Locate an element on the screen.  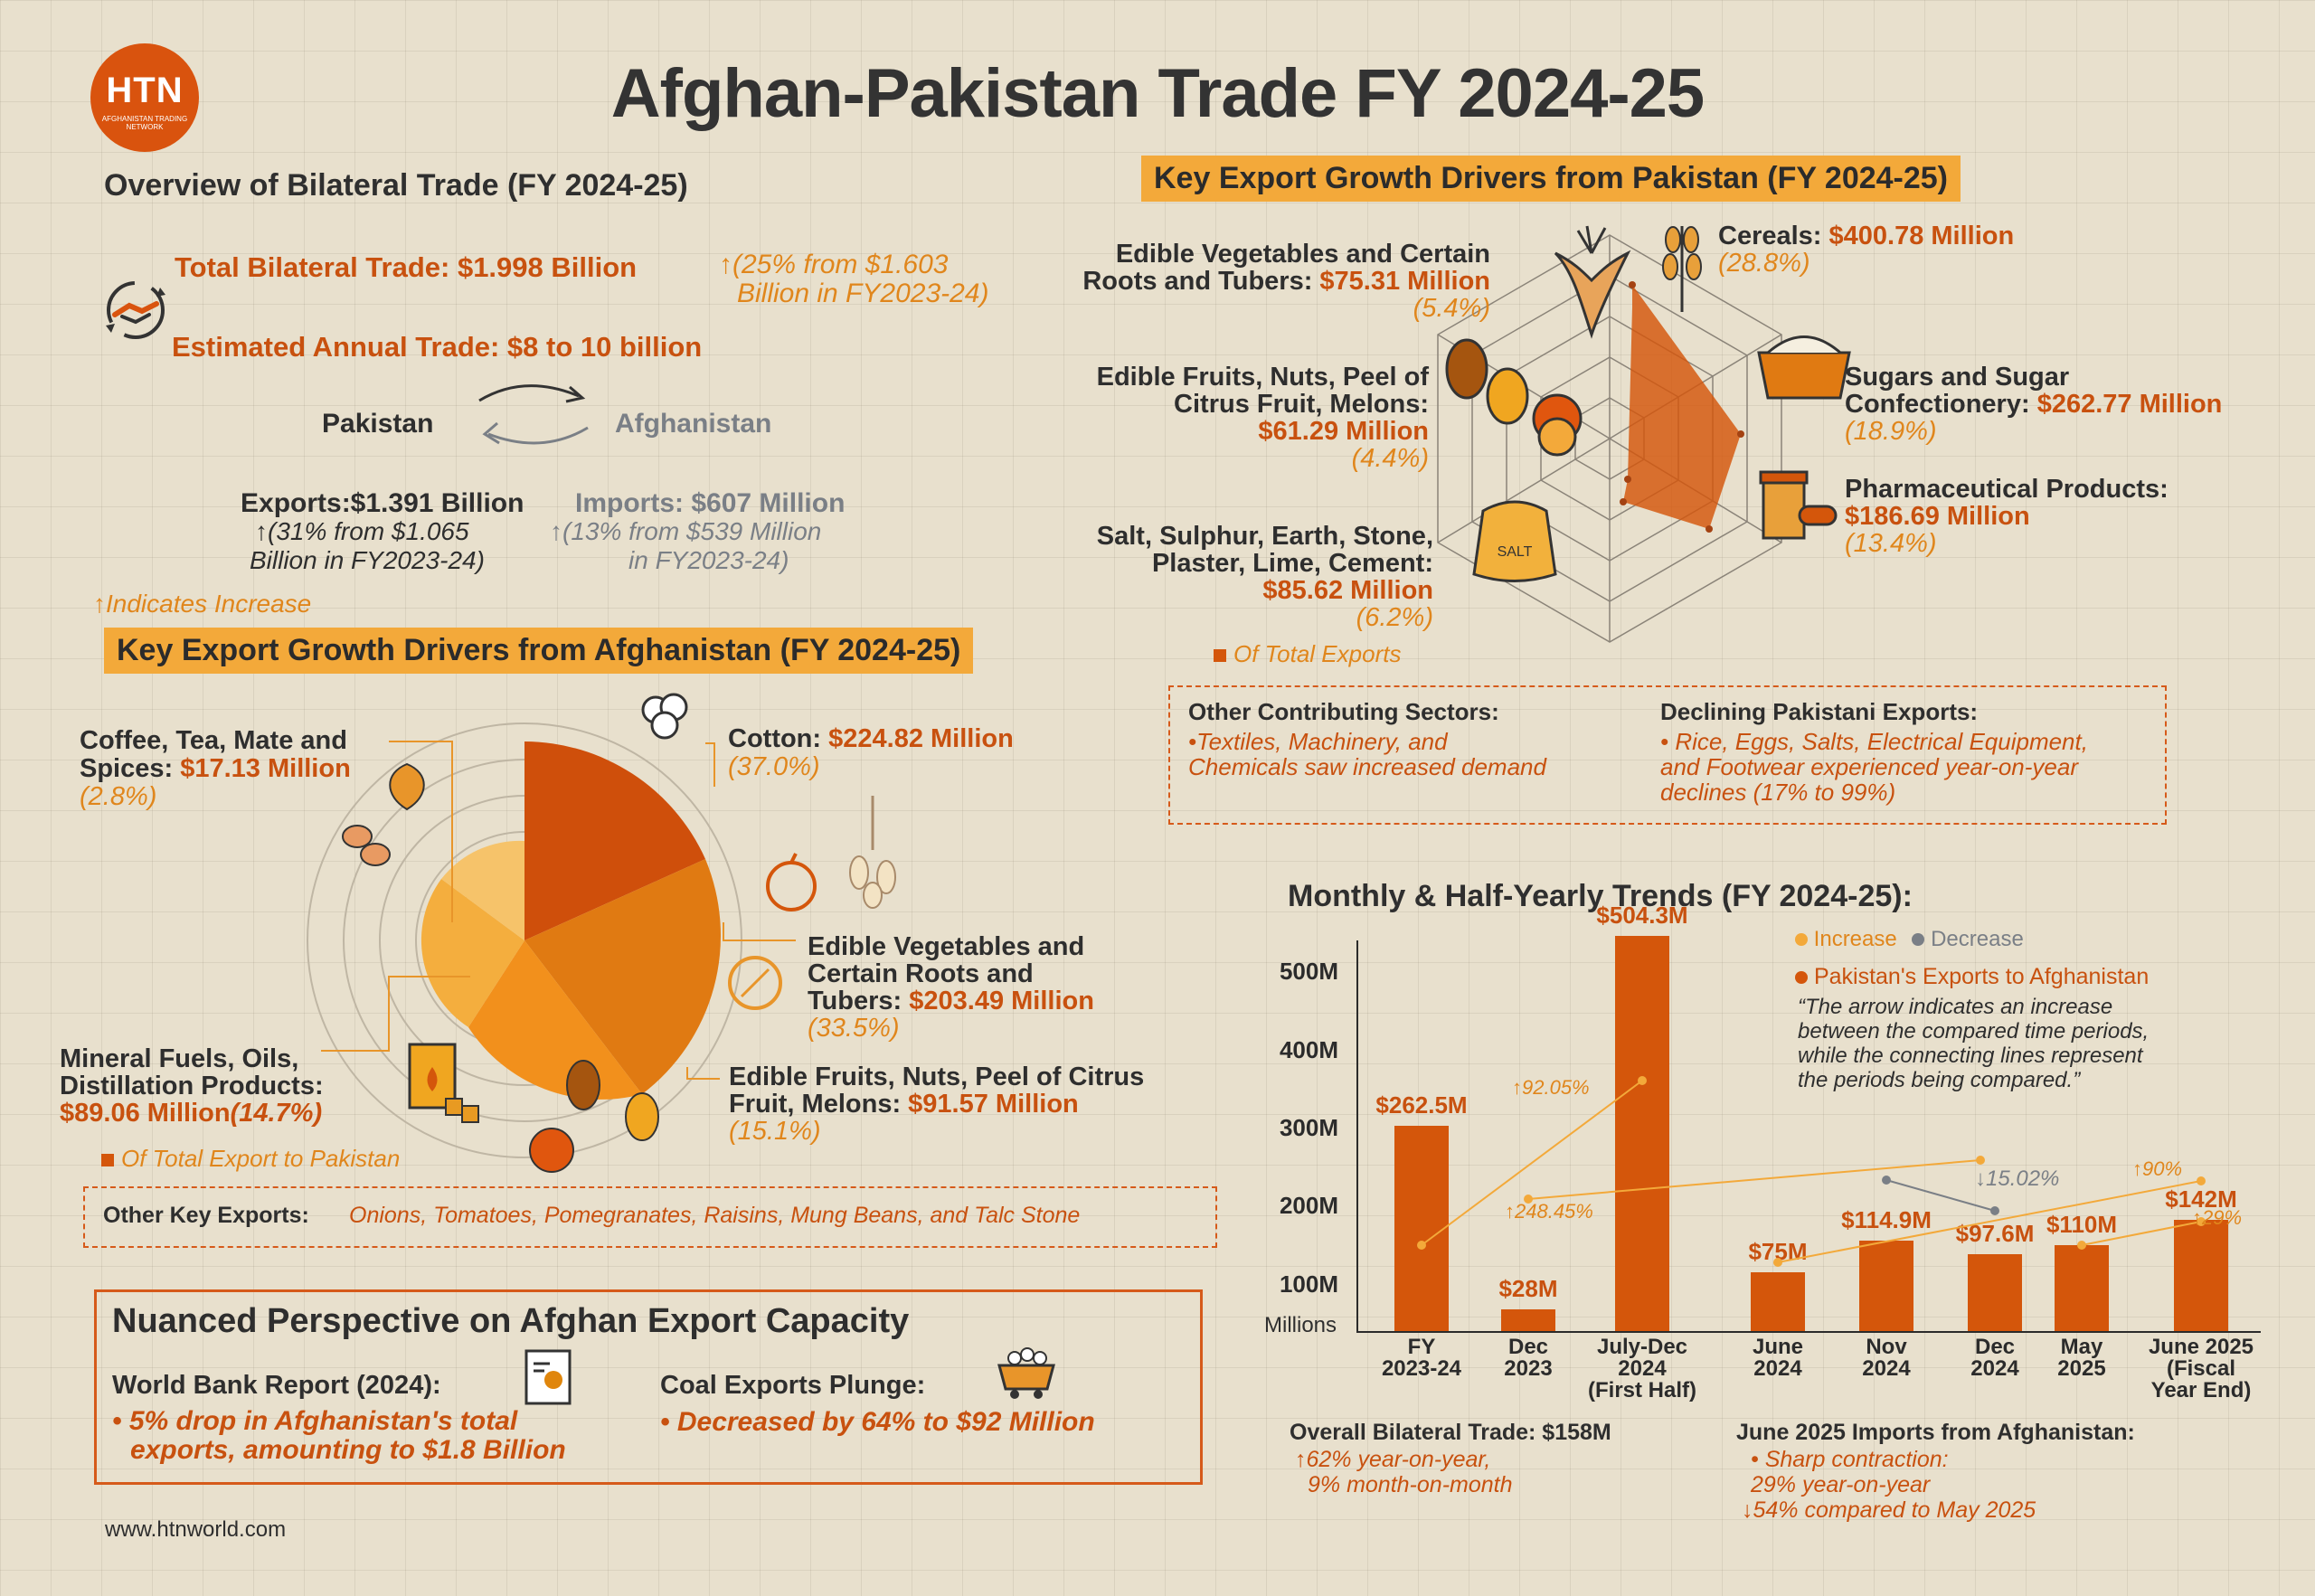
decrease-dot is located at coordinates (1919, 939).